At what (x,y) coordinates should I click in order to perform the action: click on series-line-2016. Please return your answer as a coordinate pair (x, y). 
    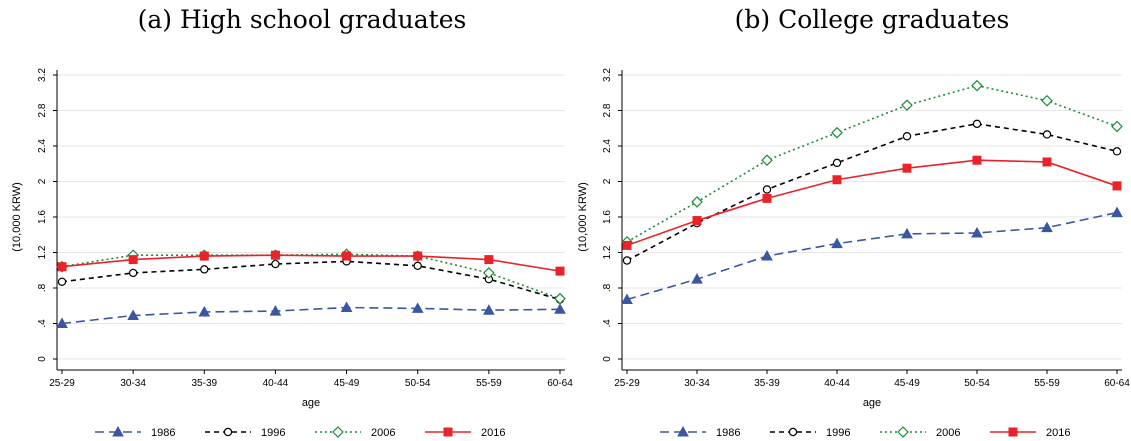
    Looking at the image, I should click on (311, 263).